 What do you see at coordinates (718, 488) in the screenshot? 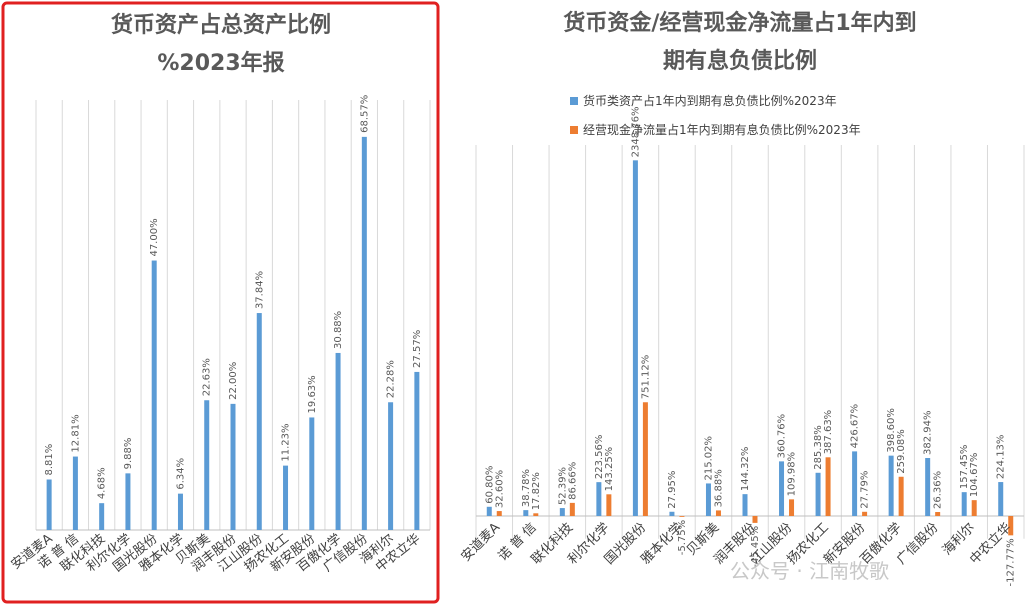
I see `value-label-s2-6: 36.88%` at bounding box center [718, 488].